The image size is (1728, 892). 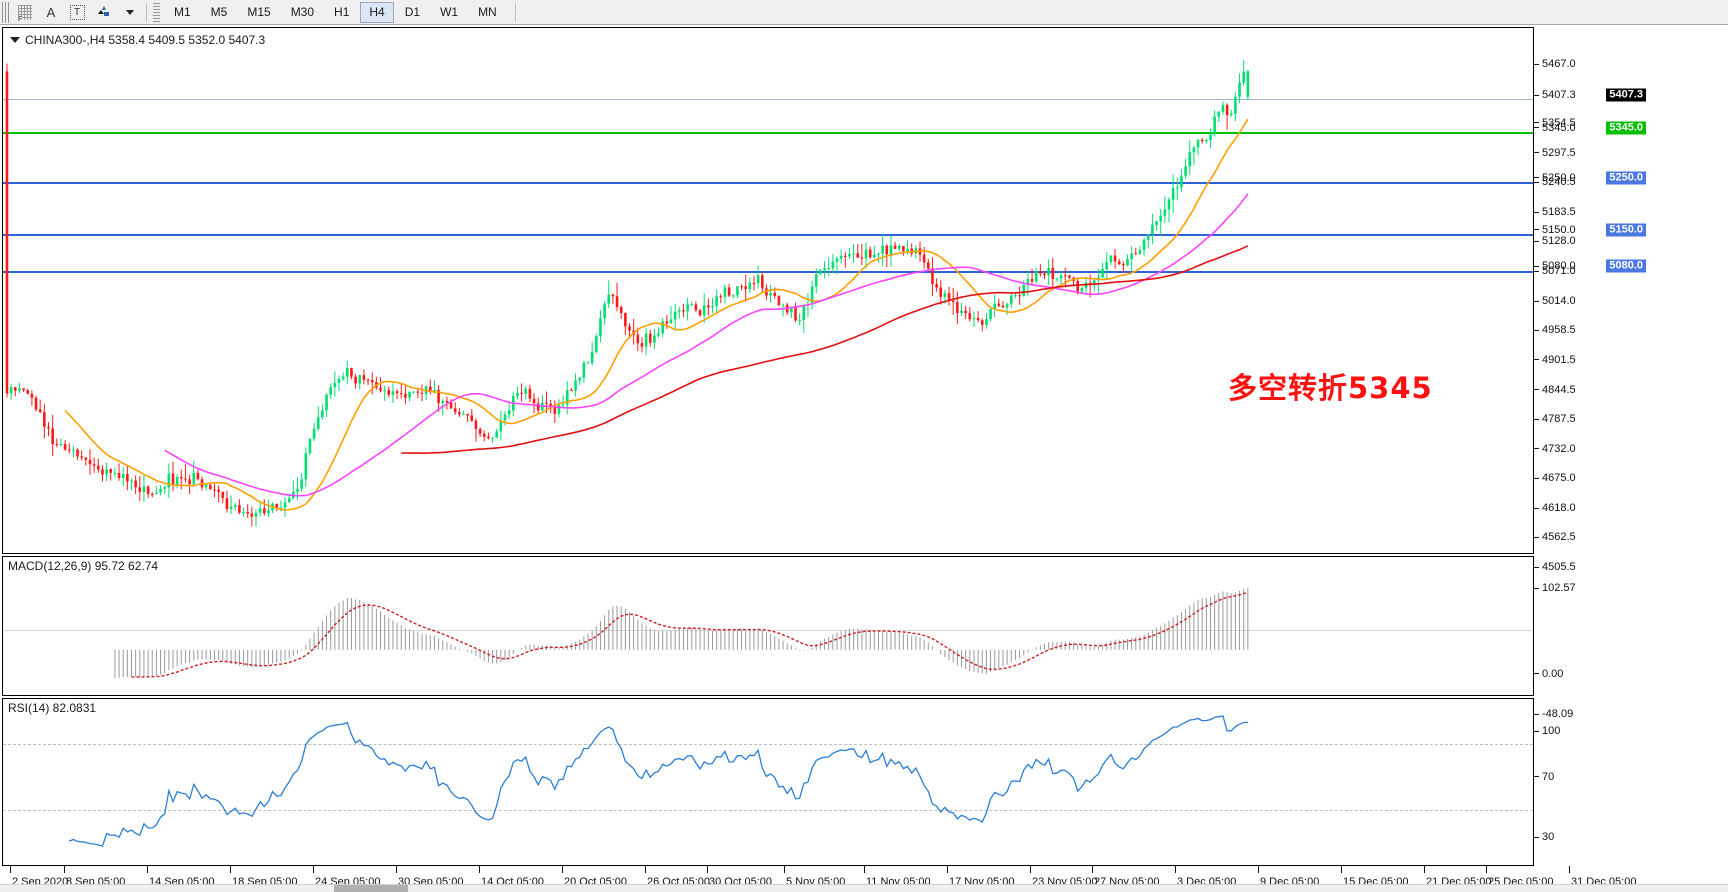 I want to click on price-tick-label: 5240.5, so click(x=1559, y=182).